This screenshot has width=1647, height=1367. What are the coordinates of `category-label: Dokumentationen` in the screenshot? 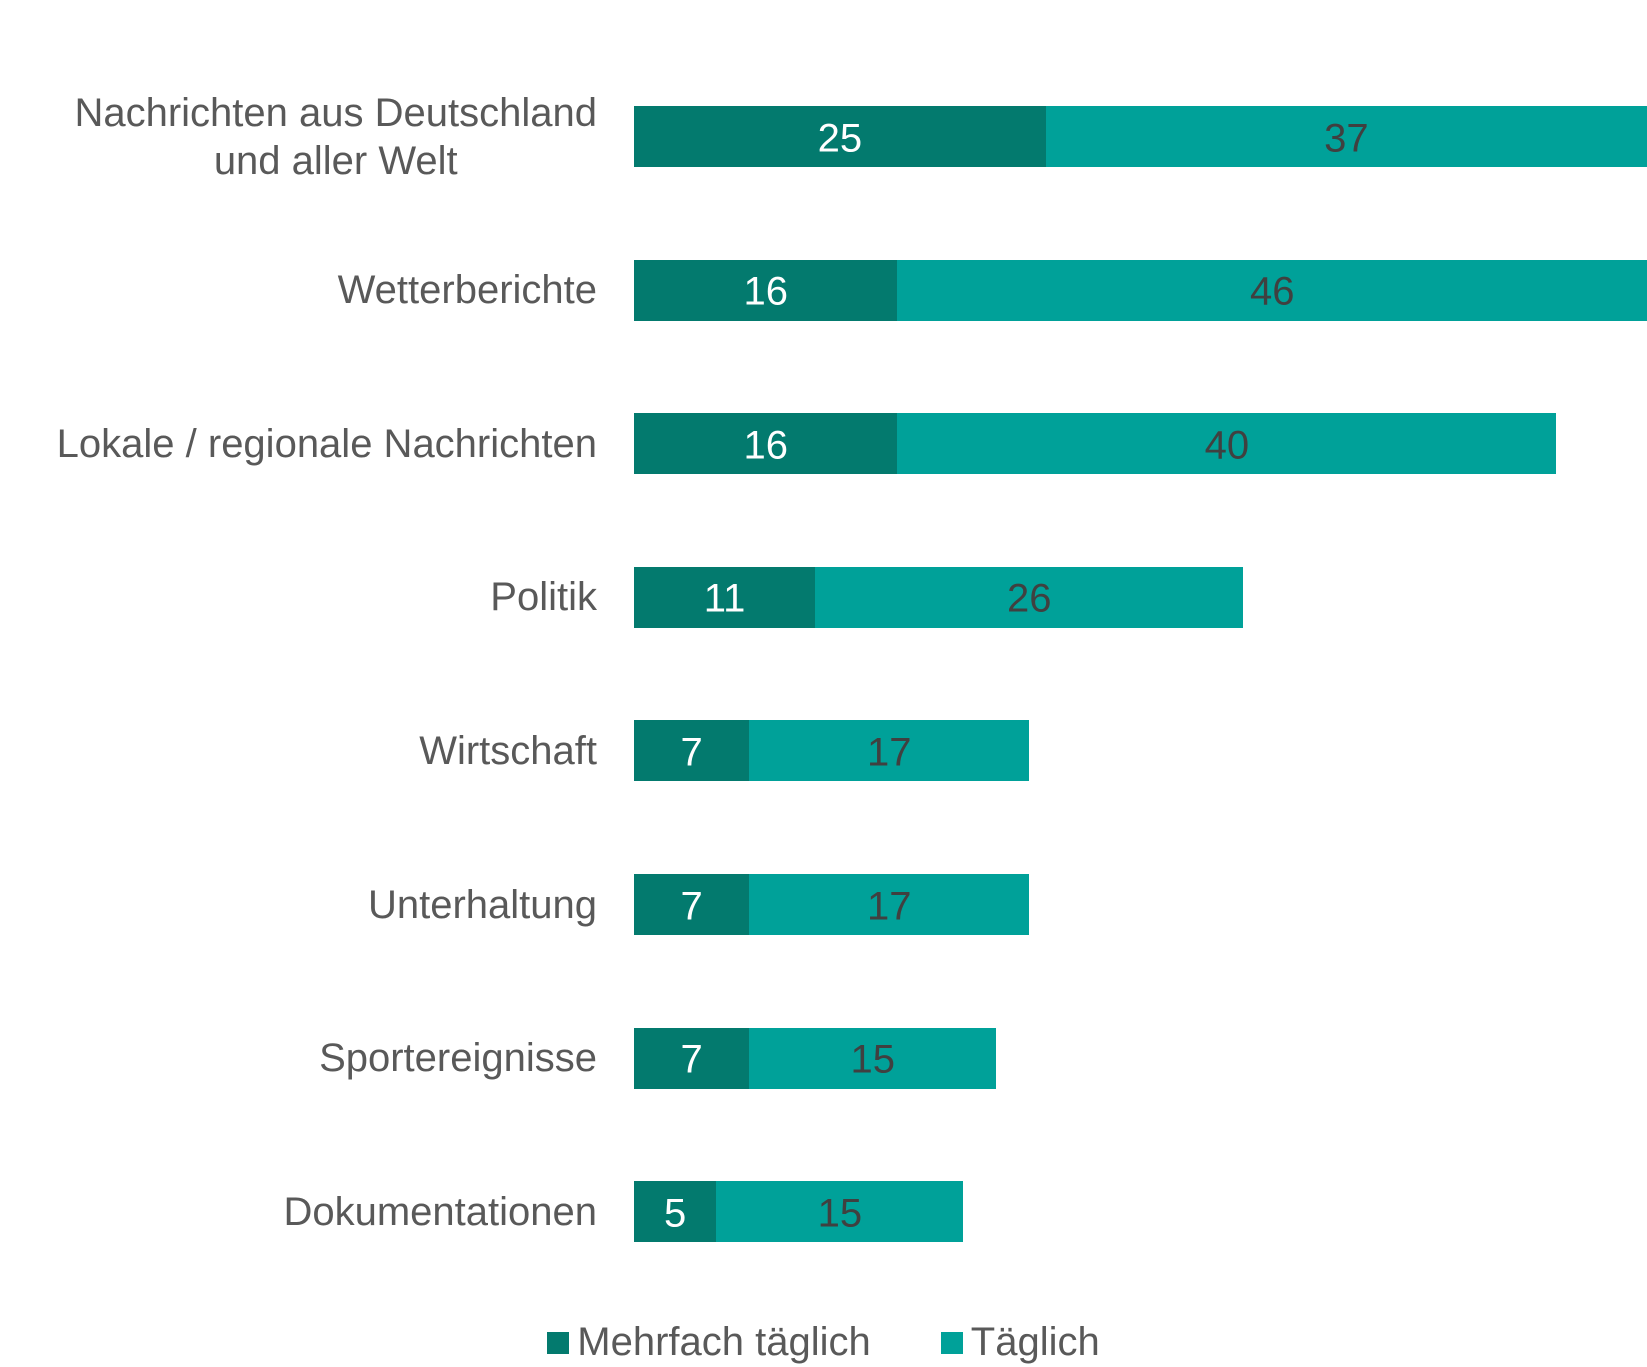 It's located at (440, 1211).